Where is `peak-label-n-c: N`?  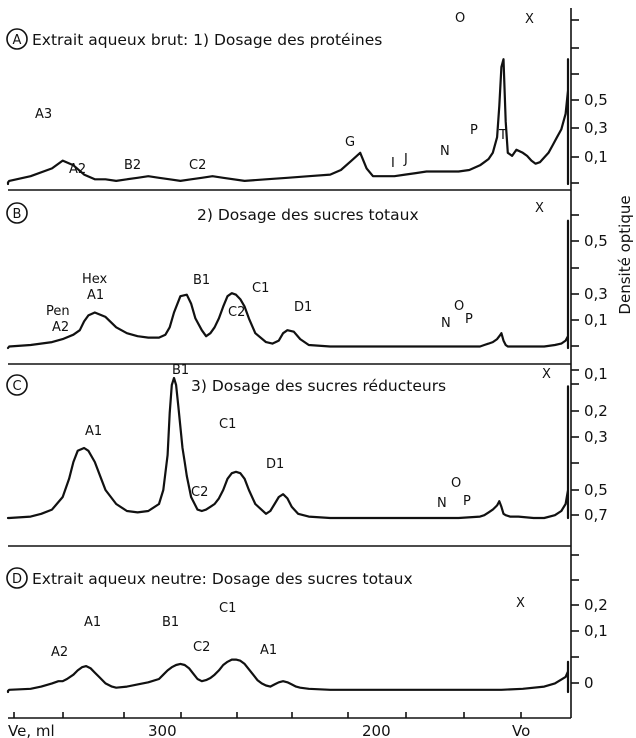
peak-label-n-c: N is located at coordinates (442, 503).